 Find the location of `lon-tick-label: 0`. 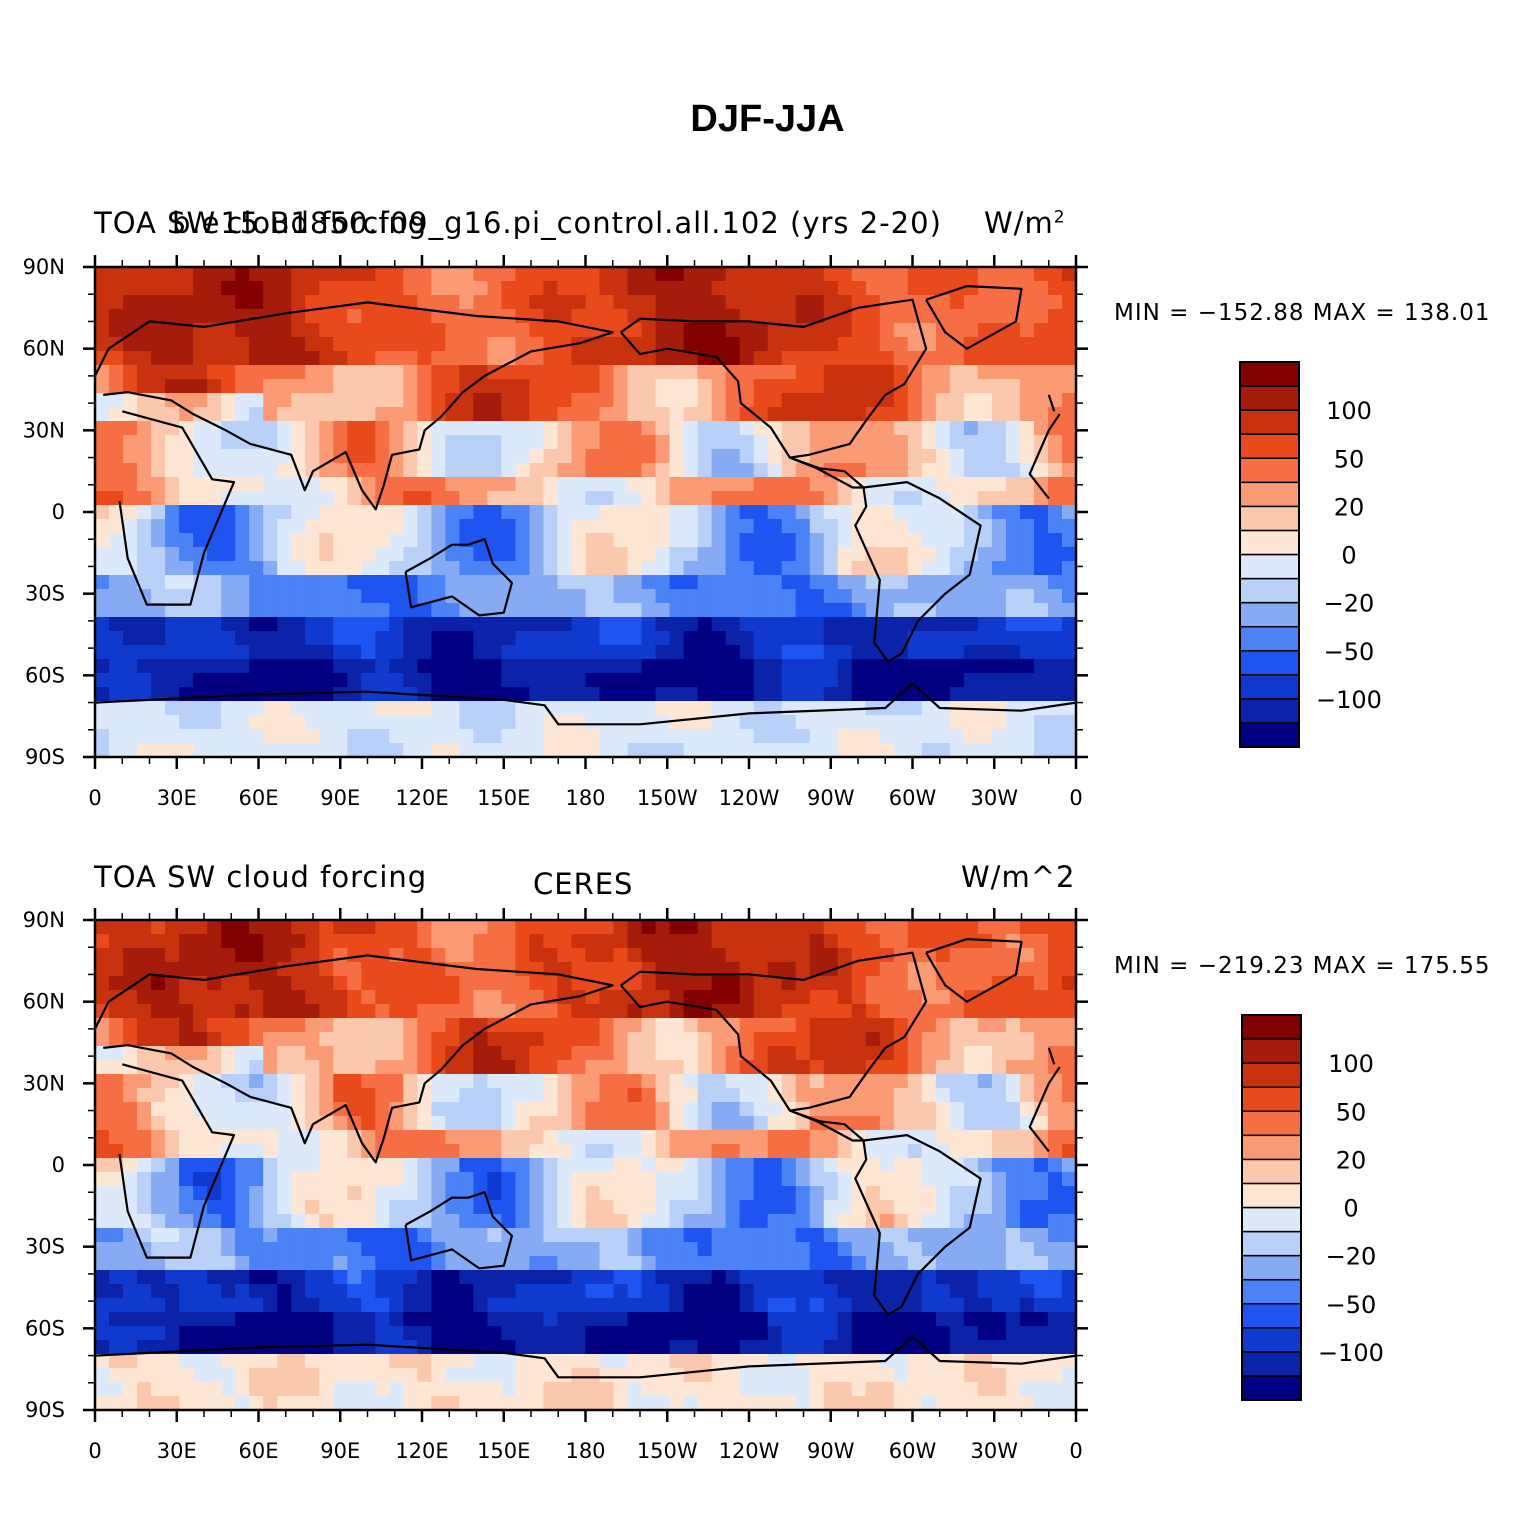

lon-tick-label: 0 is located at coordinates (1075, 798).